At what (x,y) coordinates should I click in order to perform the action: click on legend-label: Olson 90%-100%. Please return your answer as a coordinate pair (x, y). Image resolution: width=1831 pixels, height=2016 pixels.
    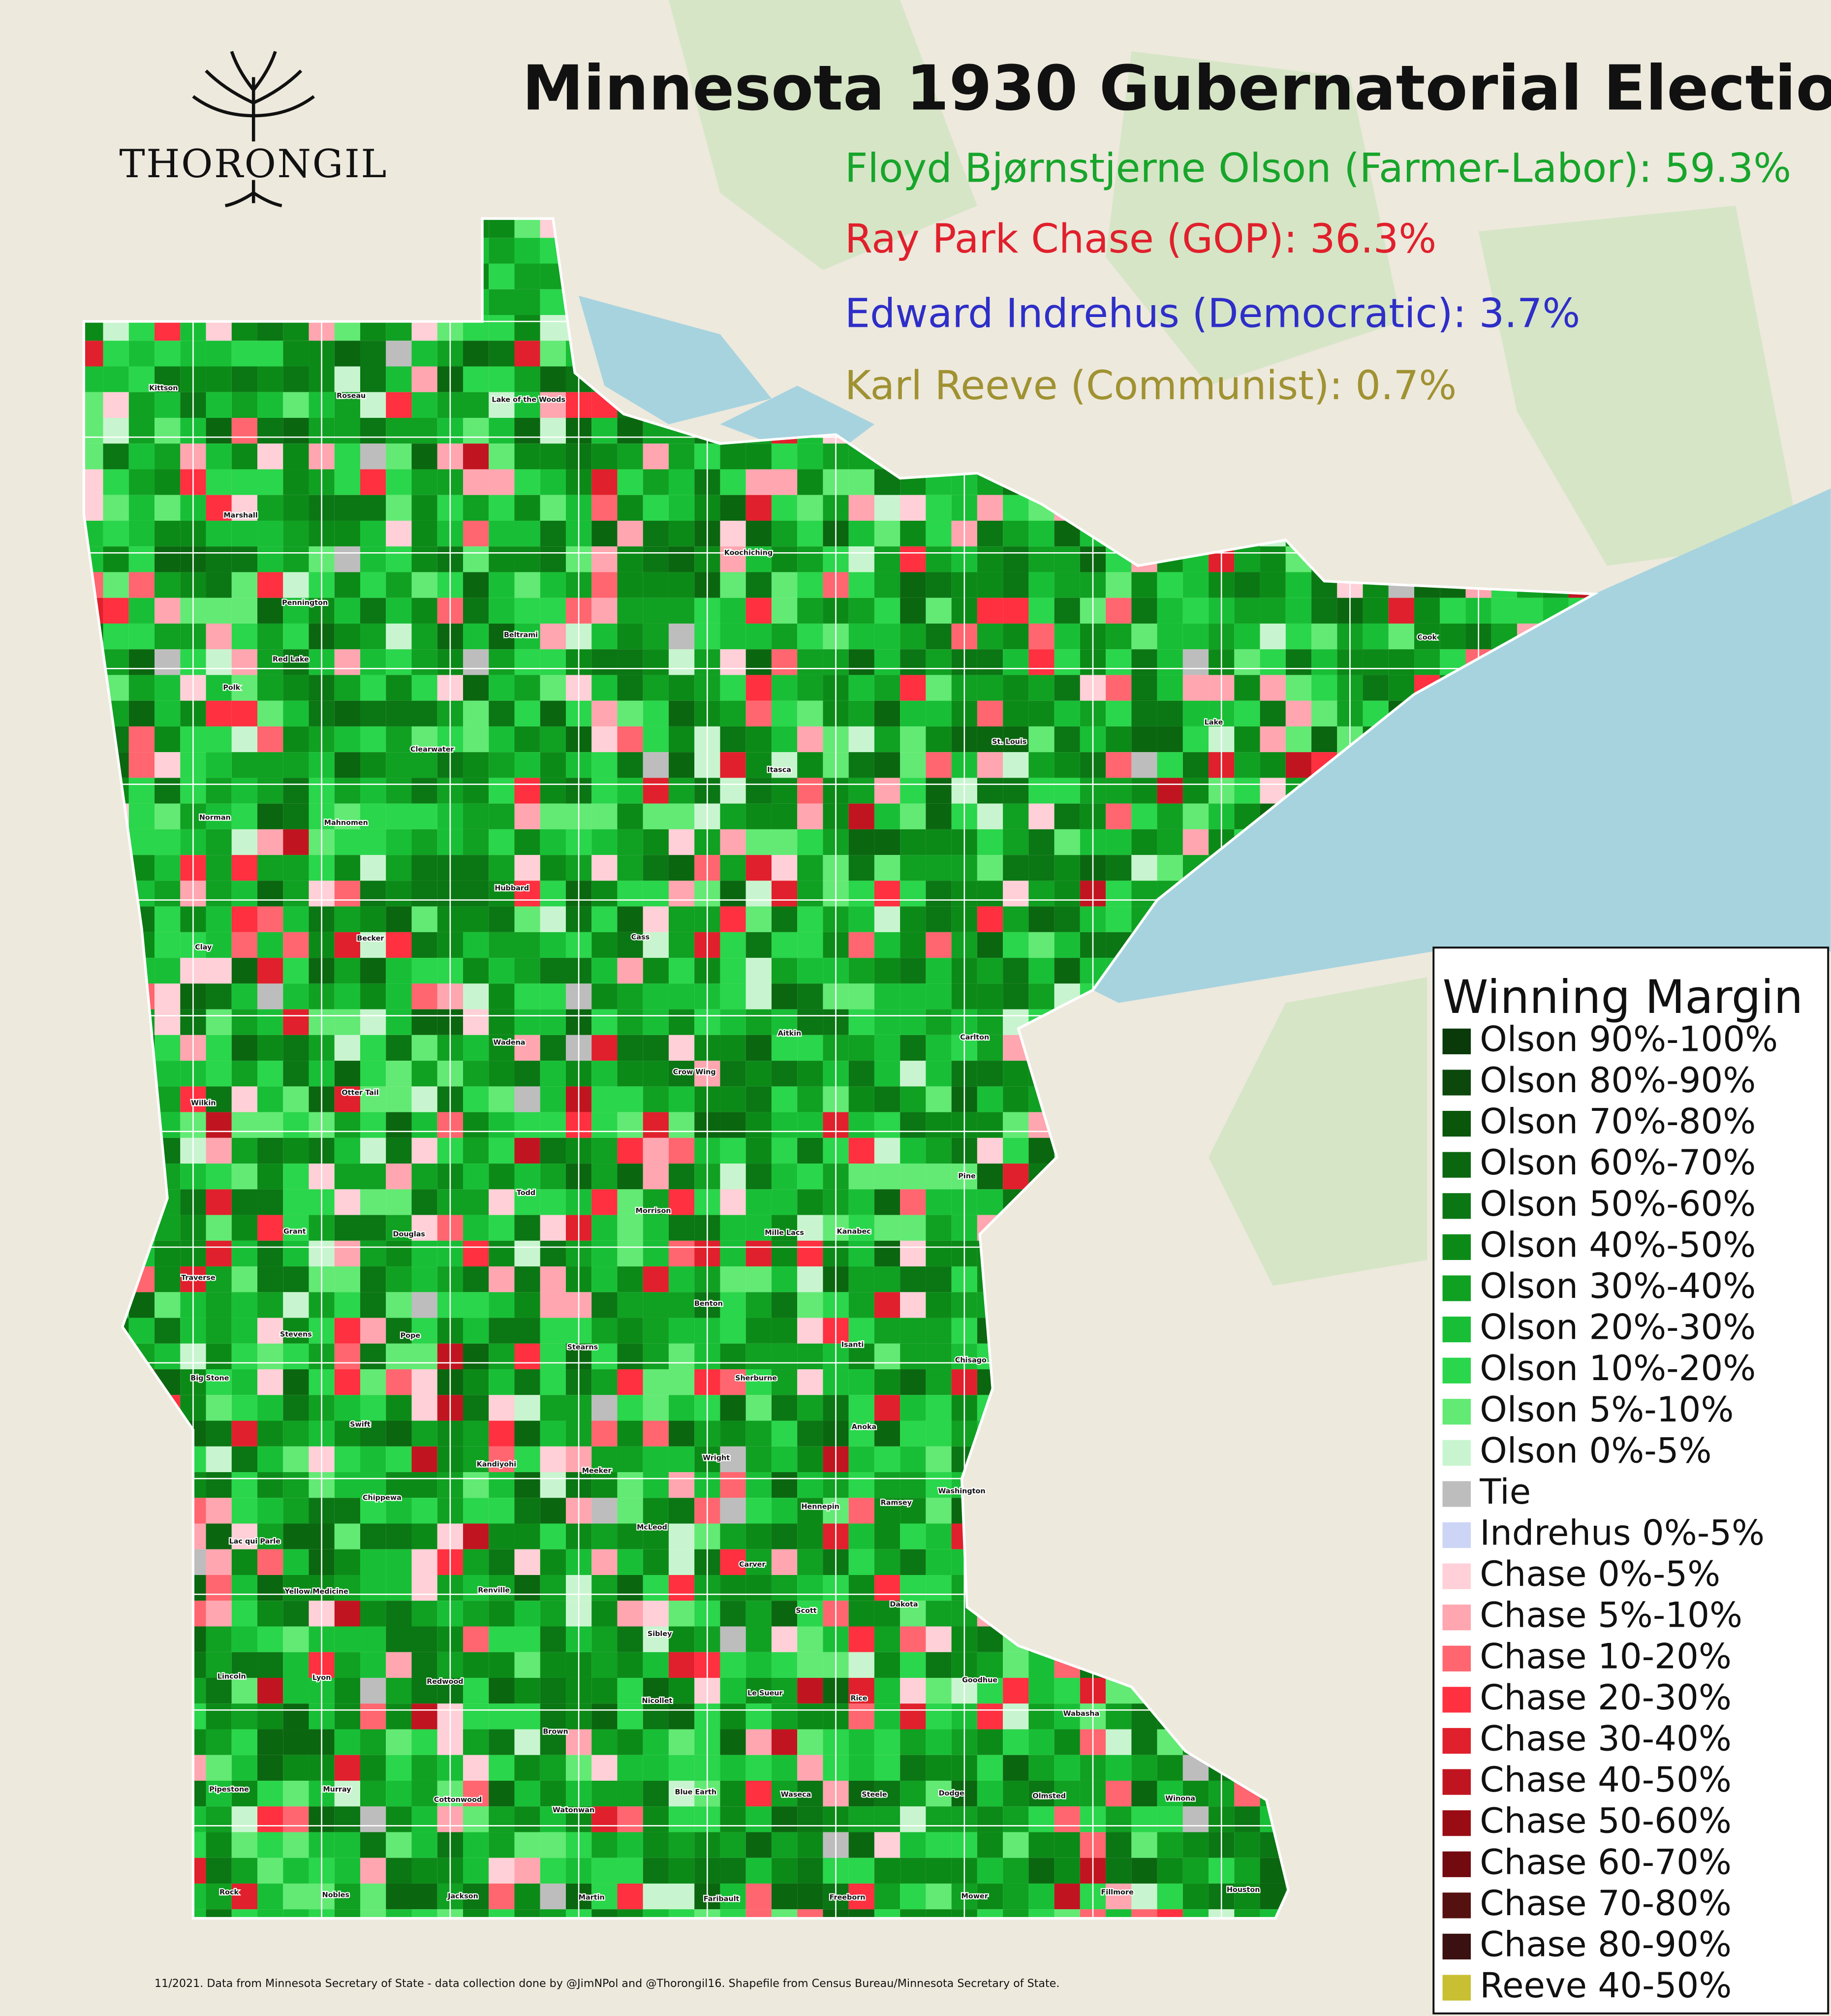
    Looking at the image, I should click on (1629, 1039).